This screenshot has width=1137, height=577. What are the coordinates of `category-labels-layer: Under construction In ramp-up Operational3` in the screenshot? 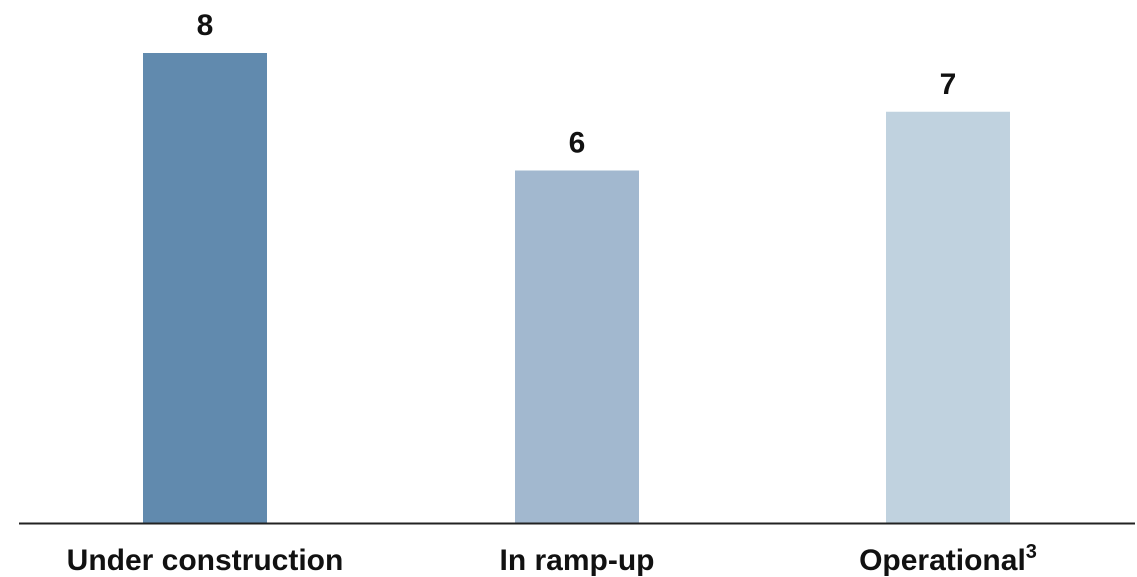 It's located at (552, 559).